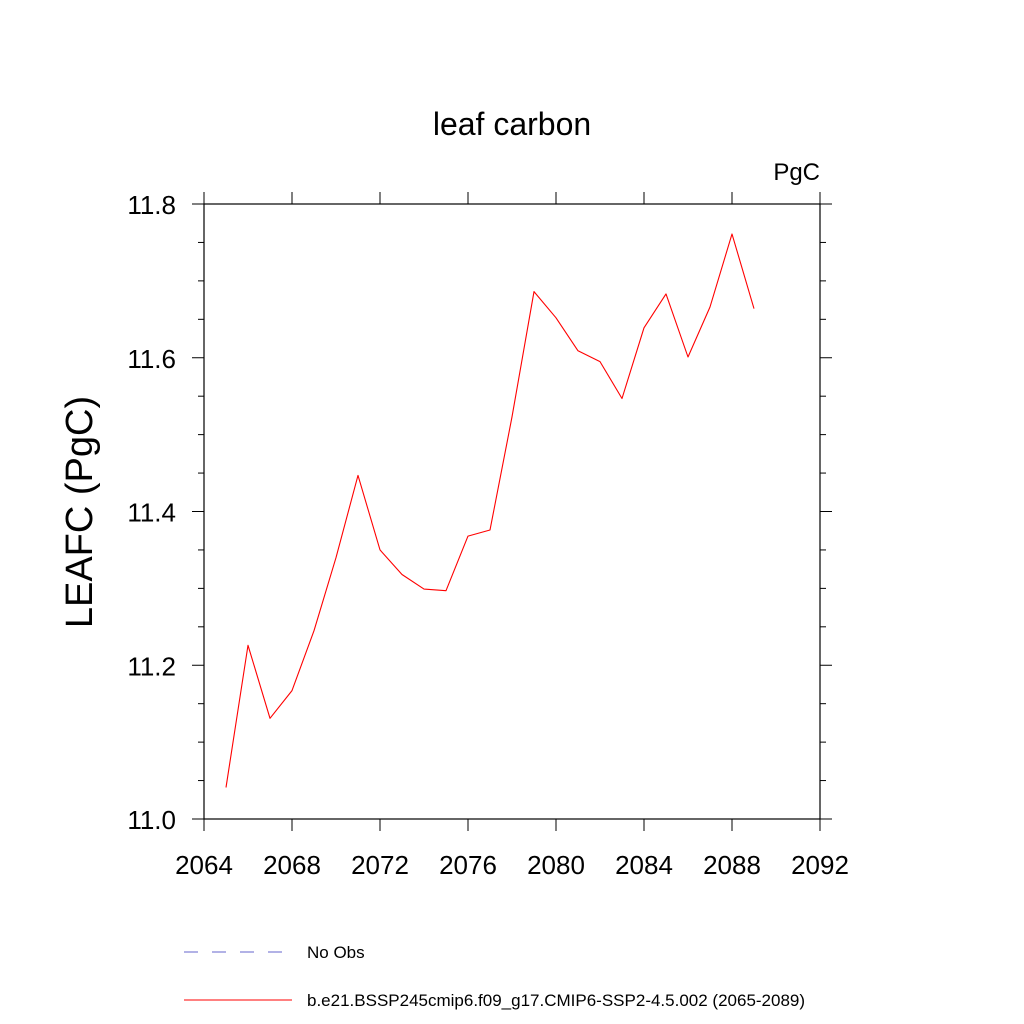 This screenshot has width=1024, height=1024. I want to click on y-tick-label: 11.6, so click(151, 359).